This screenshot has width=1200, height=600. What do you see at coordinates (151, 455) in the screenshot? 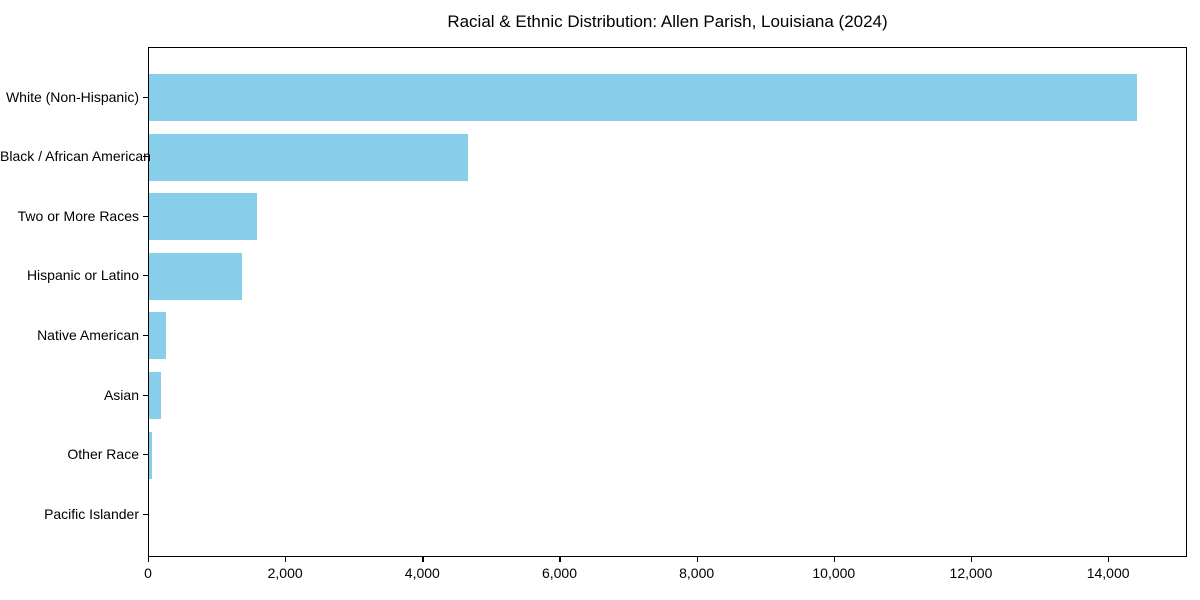
I see `bar-other-race` at bounding box center [151, 455].